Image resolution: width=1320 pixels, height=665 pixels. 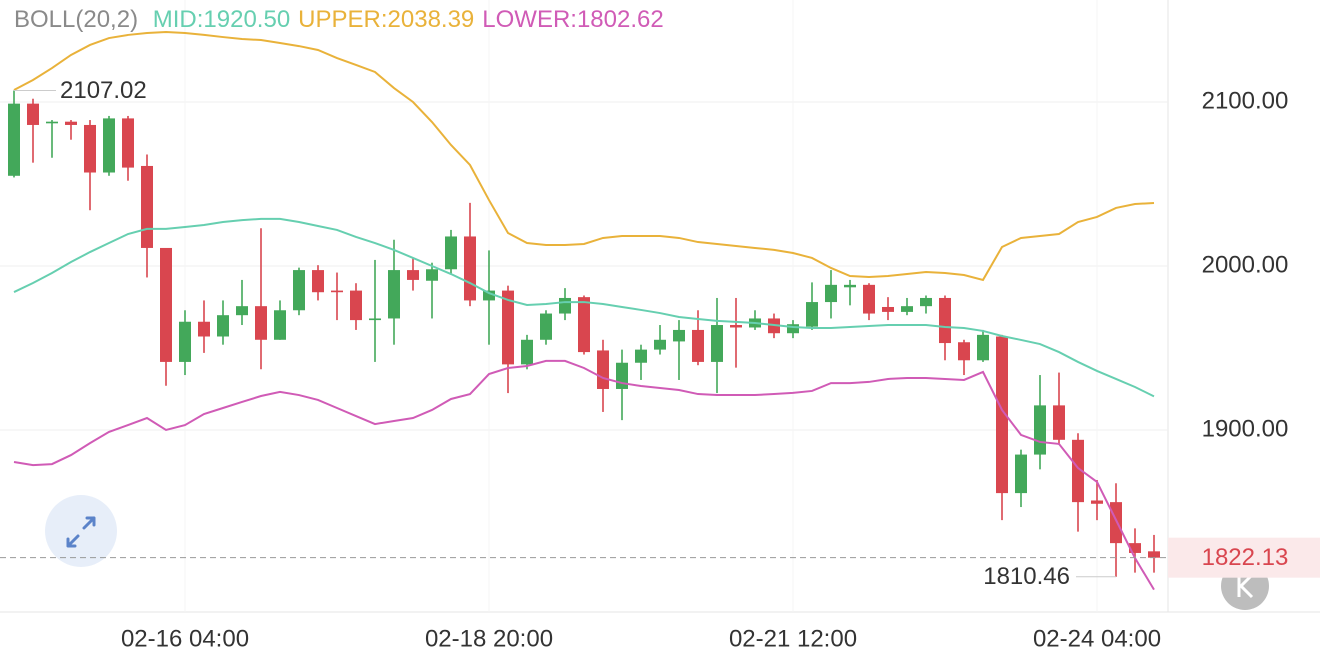 I want to click on legend-entry: LOWER:1802.62, so click(x=573, y=19).